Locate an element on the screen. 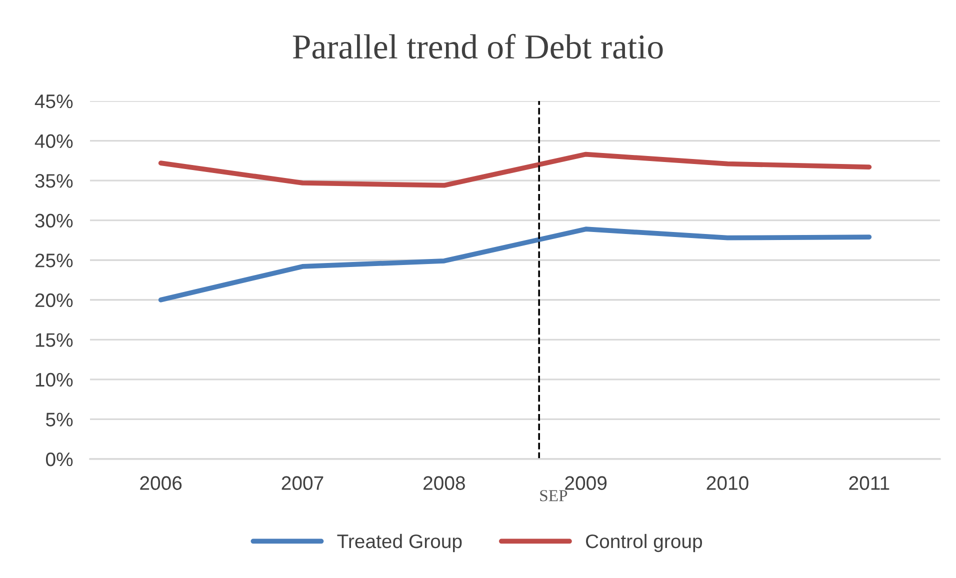  y-tick-label: 10% is located at coordinates (54, 379).